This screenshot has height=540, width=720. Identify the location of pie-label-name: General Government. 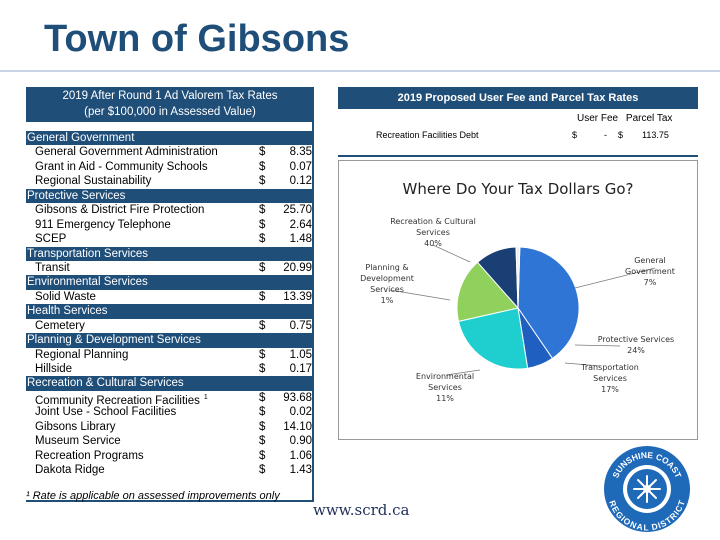
(650, 266).